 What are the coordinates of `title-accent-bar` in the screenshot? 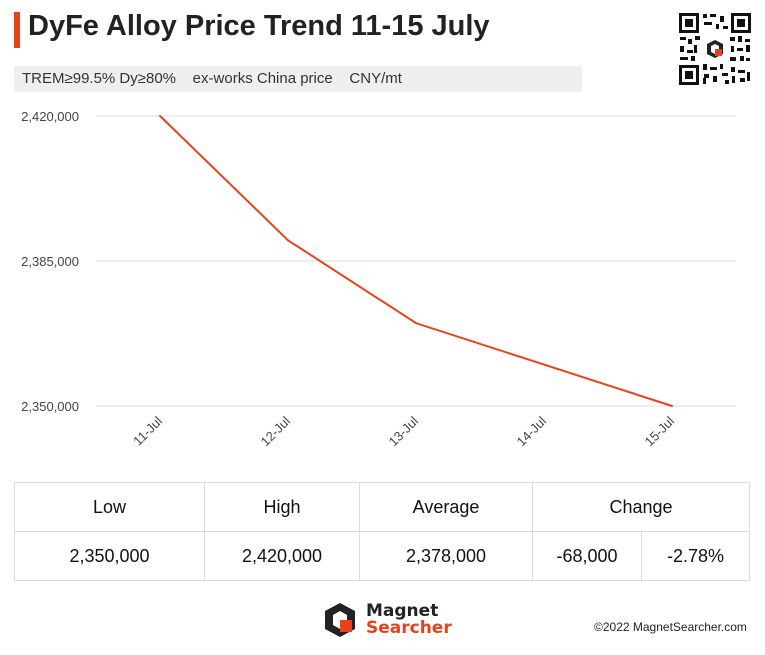 It's located at (17, 30).